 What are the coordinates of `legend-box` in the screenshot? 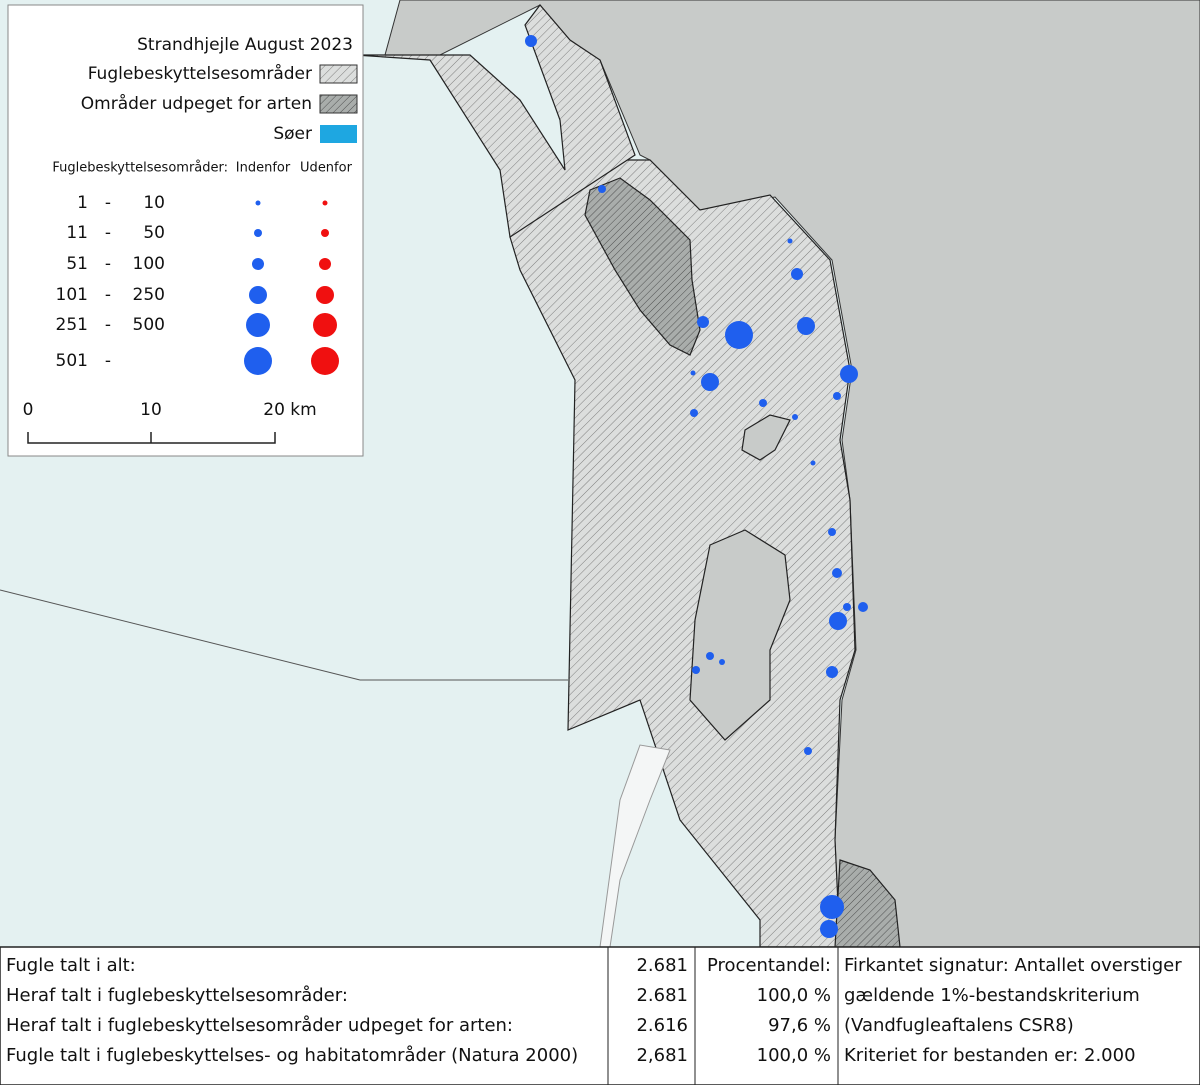 It's located at (185, 230).